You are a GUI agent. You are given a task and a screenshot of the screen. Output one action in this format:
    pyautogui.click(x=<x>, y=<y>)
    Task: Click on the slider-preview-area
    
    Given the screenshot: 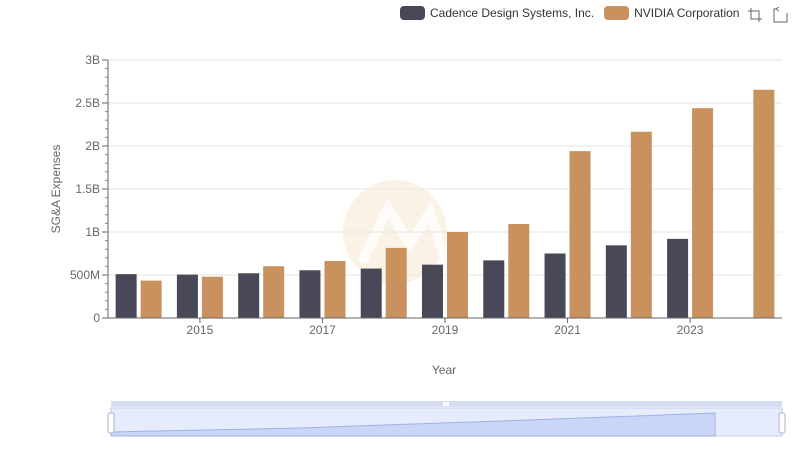 What is the action you would take?
    pyautogui.click(x=413, y=424)
    